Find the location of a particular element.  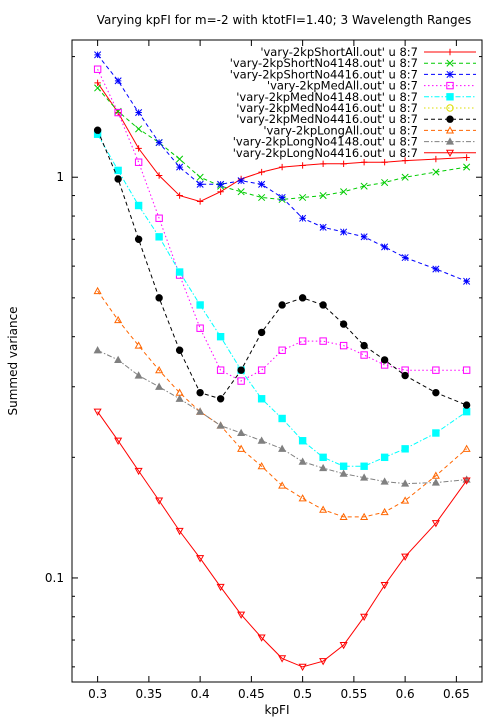

x-tick-label: 0.3 is located at coordinates (97, 694).